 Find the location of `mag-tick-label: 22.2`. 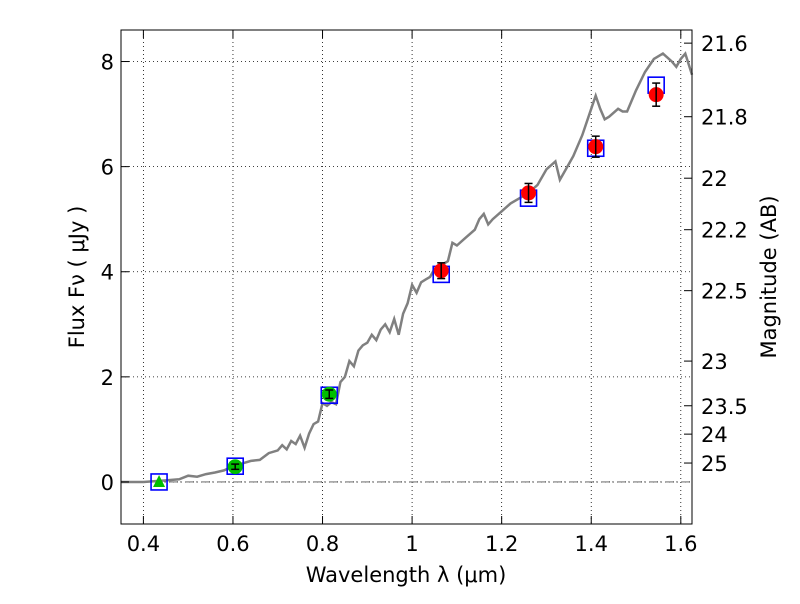

mag-tick-label: 22.2 is located at coordinates (724, 231).